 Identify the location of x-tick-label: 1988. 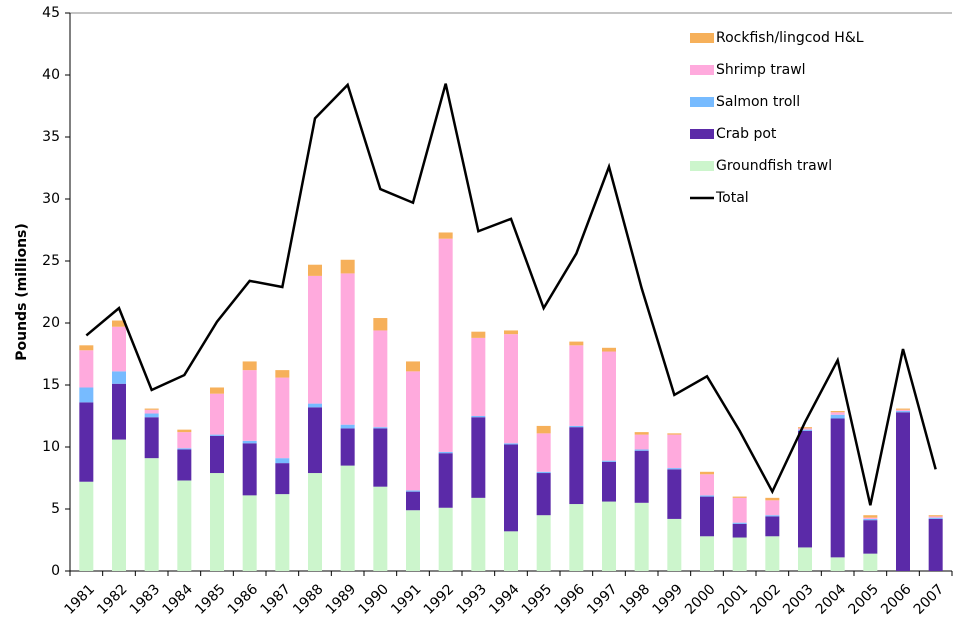
(308, 599).